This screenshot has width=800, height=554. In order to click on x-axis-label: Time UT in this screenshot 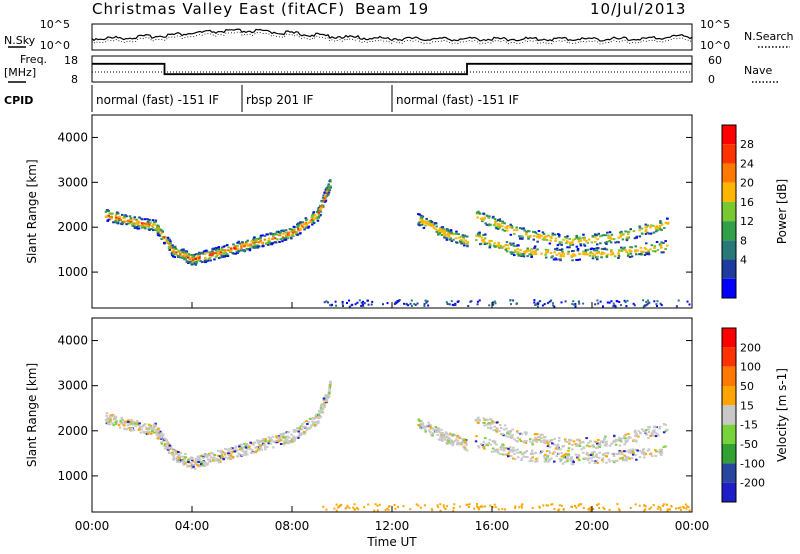, I will do `click(391, 542)`.